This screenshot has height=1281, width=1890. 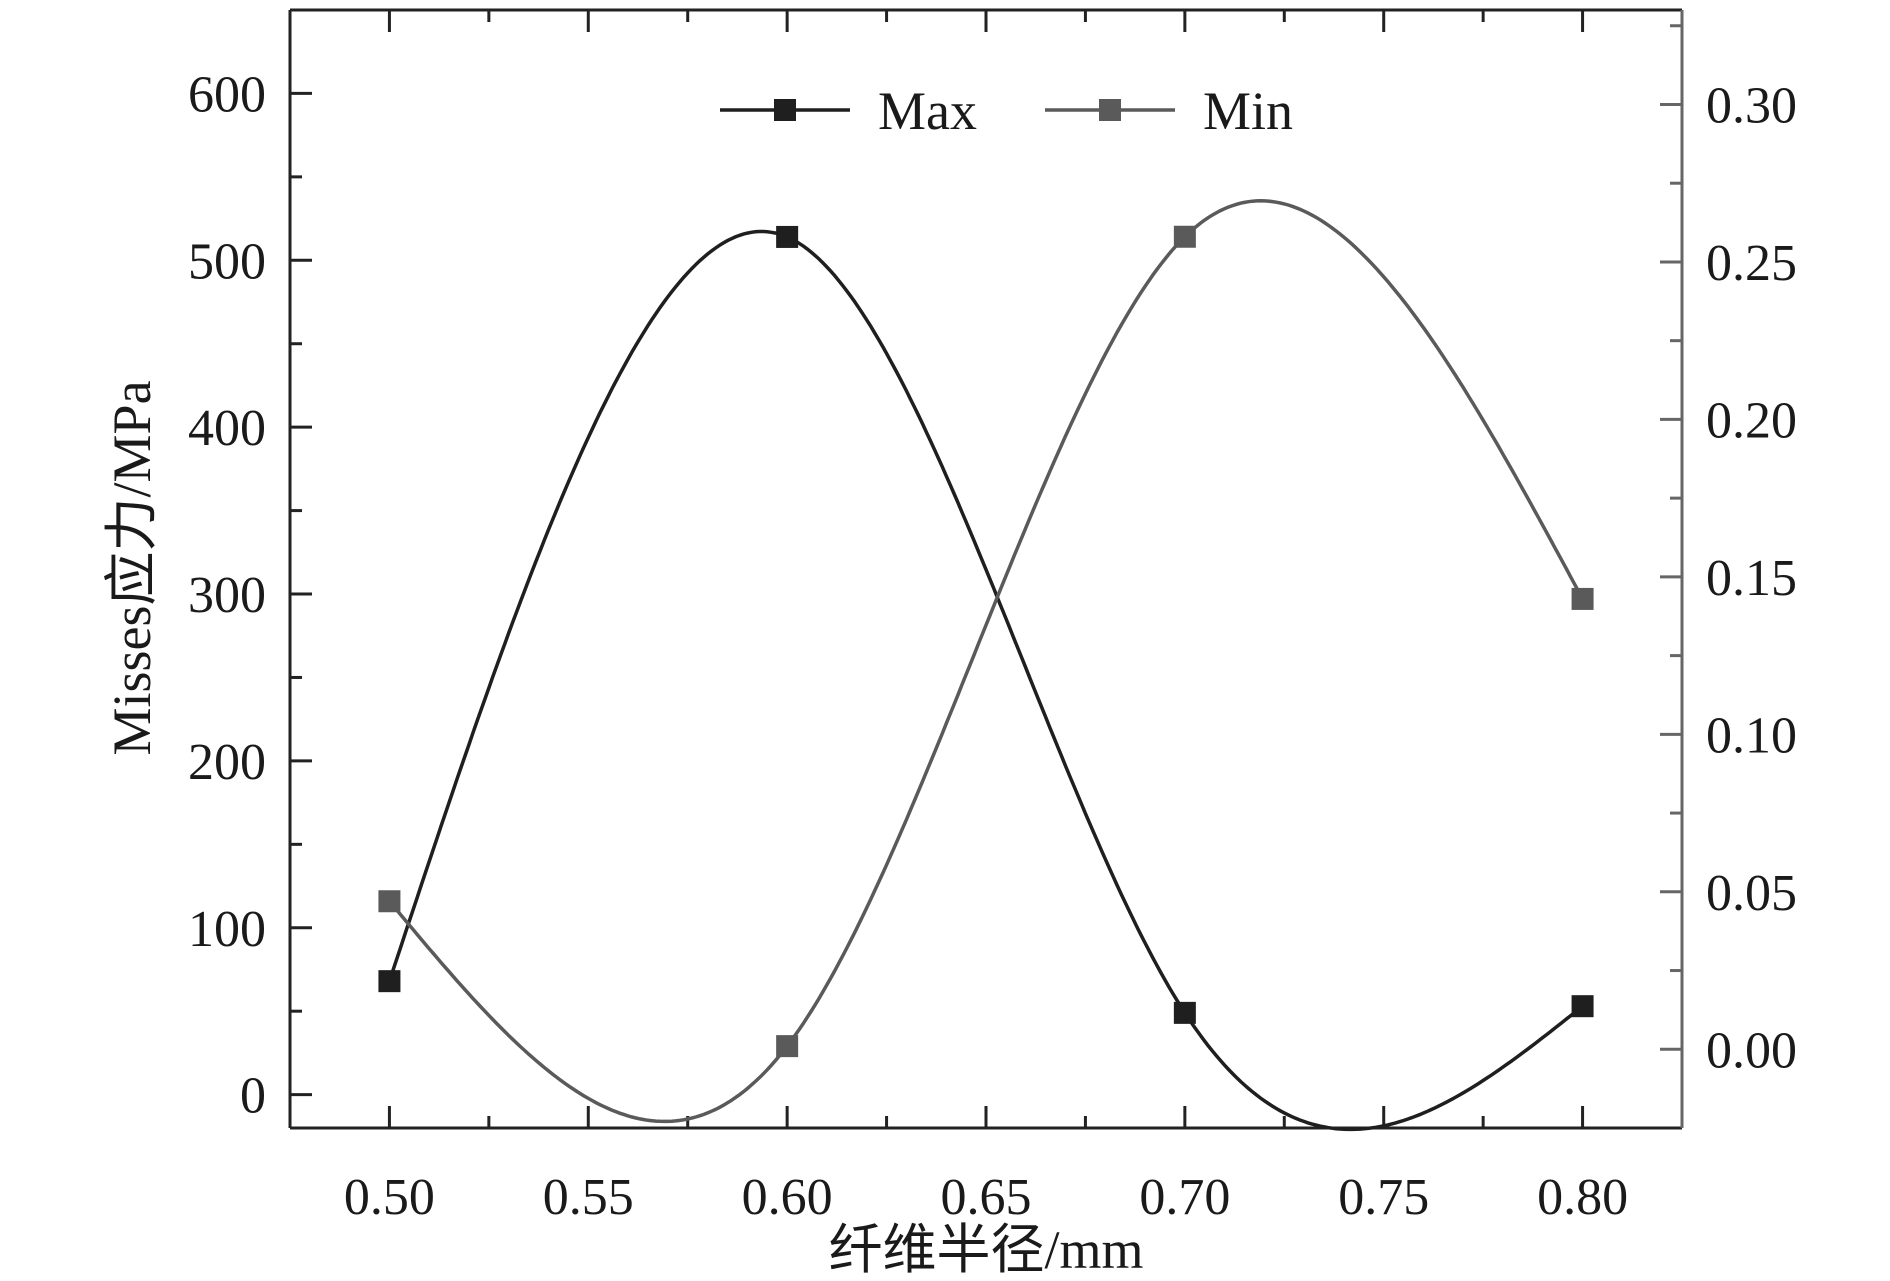 I want to click on legend-label-max: Max, so click(x=927, y=111).